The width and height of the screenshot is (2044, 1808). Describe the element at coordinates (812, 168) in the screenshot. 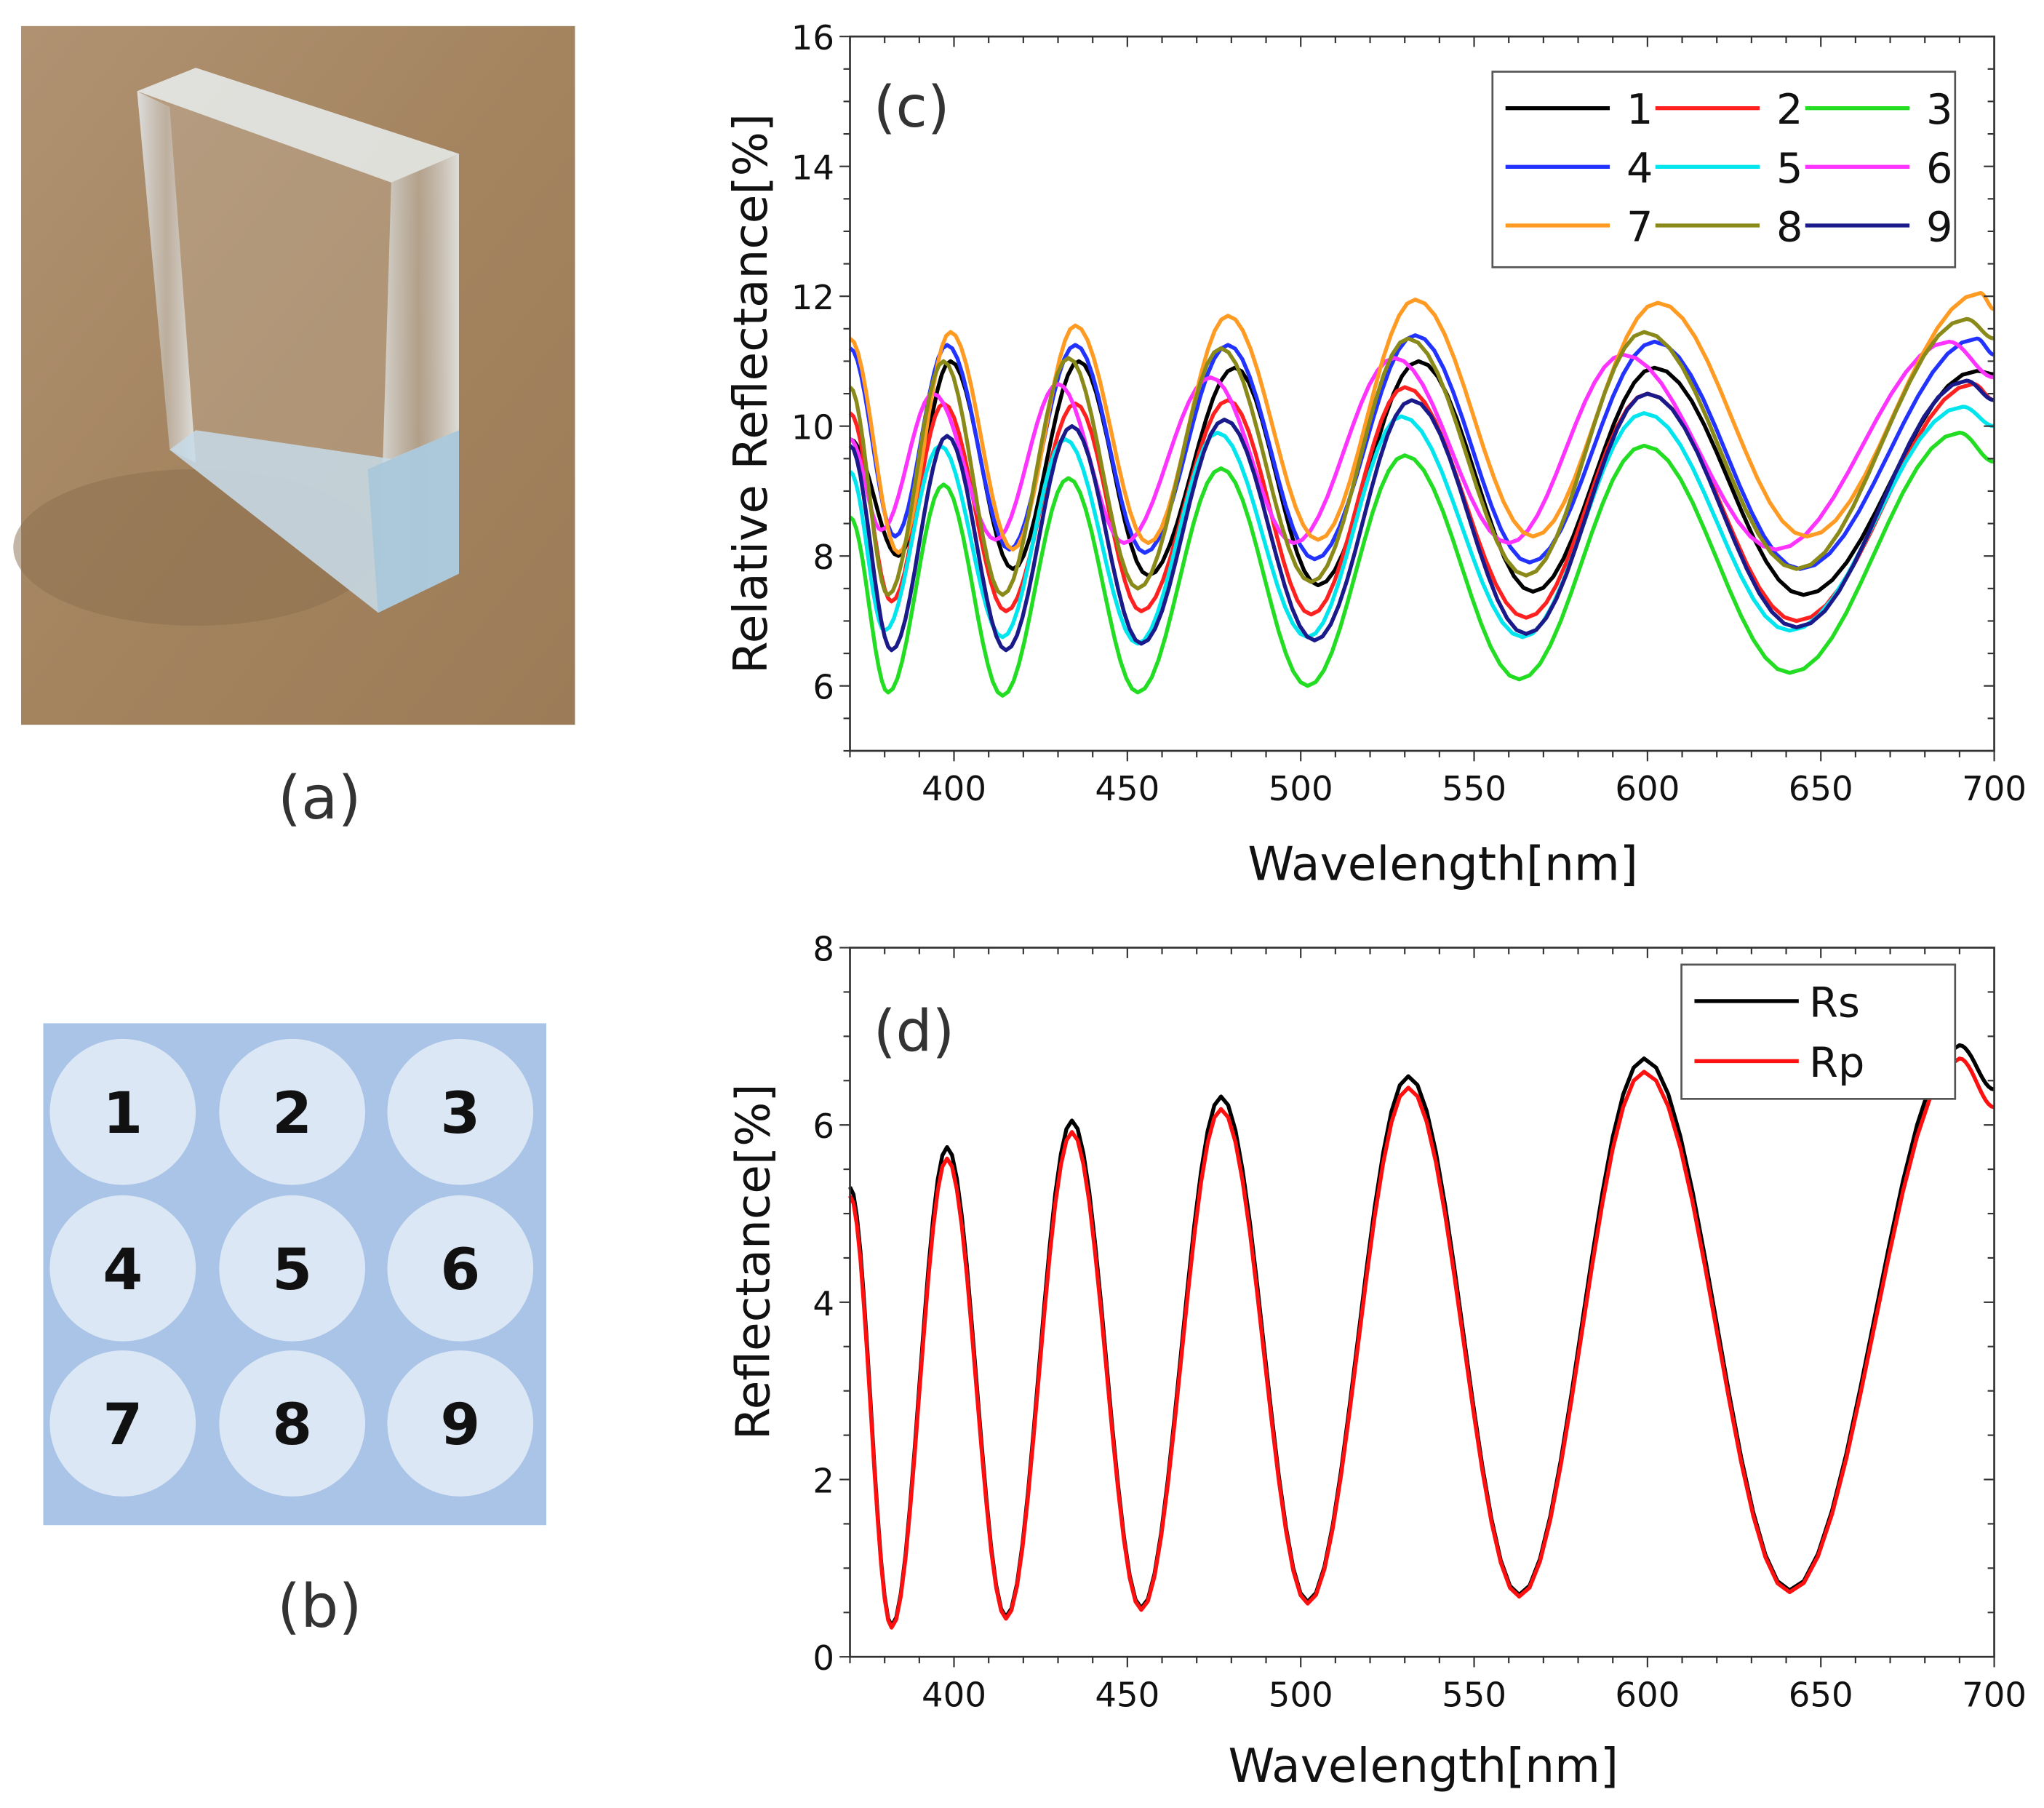

I see `y-tick-label: 14` at that location.